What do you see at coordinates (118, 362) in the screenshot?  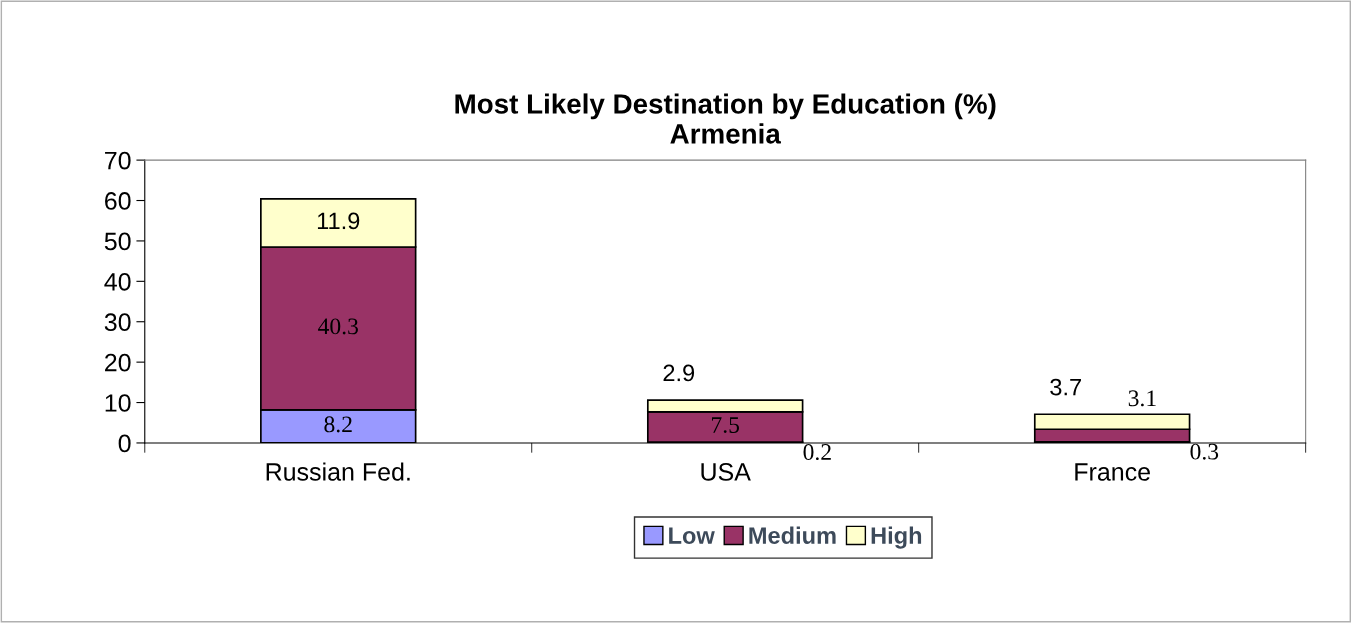 I see `y-tick-label: 20` at bounding box center [118, 362].